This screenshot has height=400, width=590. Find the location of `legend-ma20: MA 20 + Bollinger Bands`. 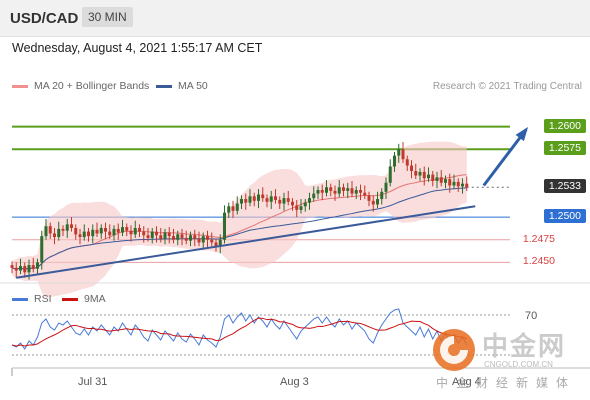

legend-ma20: MA 20 + Bollinger Bands is located at coordinates (80, 86).